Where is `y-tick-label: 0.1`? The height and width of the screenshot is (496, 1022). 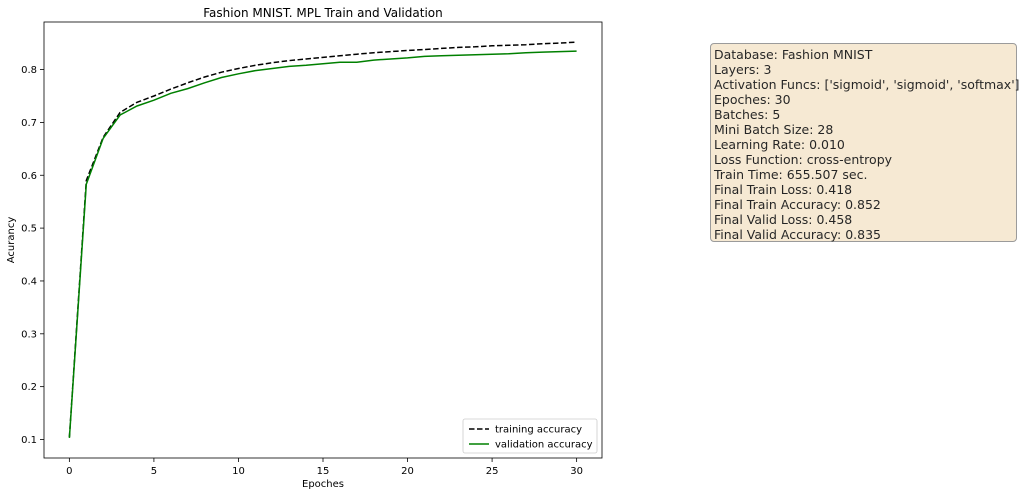 y-tick-label: 0.1 is located at coordinates (29, 440).